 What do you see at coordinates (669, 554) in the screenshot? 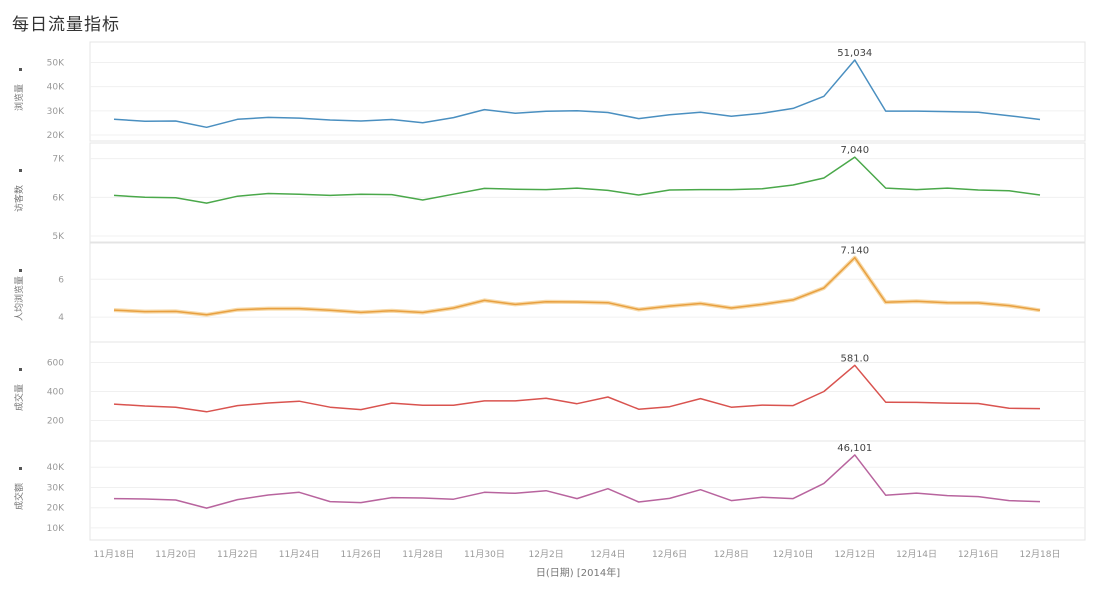
I see `x-tick-label: 12月6日` at bounding box center [669, 554].